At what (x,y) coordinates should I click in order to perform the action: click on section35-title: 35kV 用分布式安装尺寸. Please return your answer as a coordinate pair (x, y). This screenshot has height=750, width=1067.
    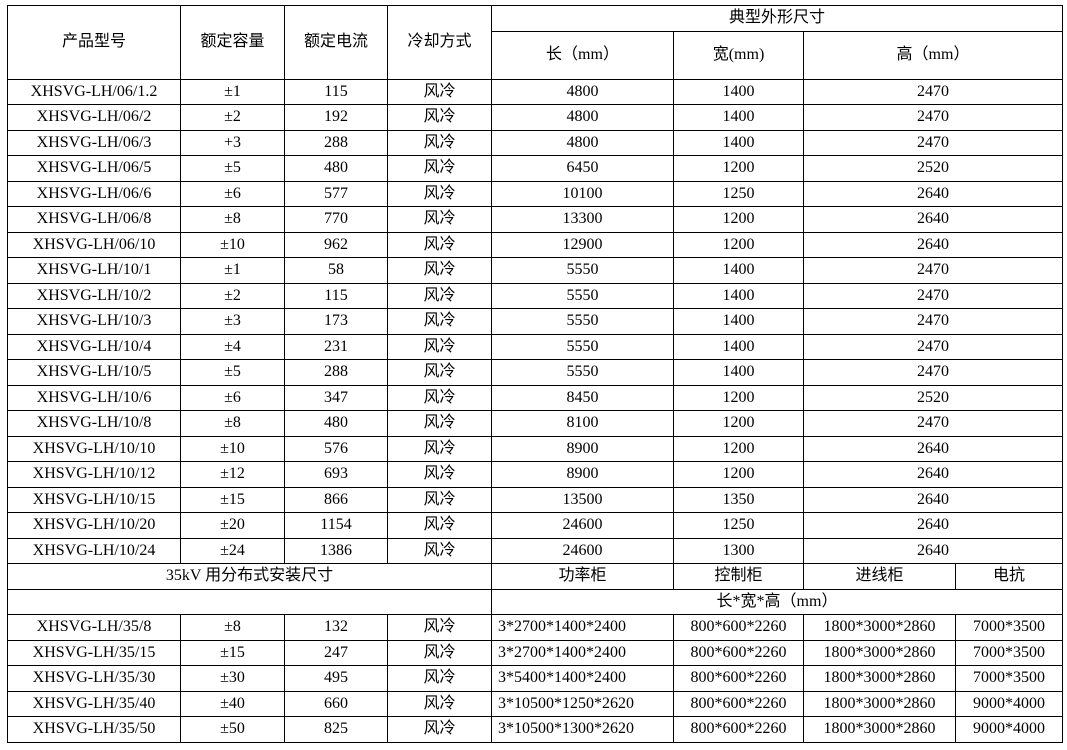
    Looking at the image, I should click on (249, 576).